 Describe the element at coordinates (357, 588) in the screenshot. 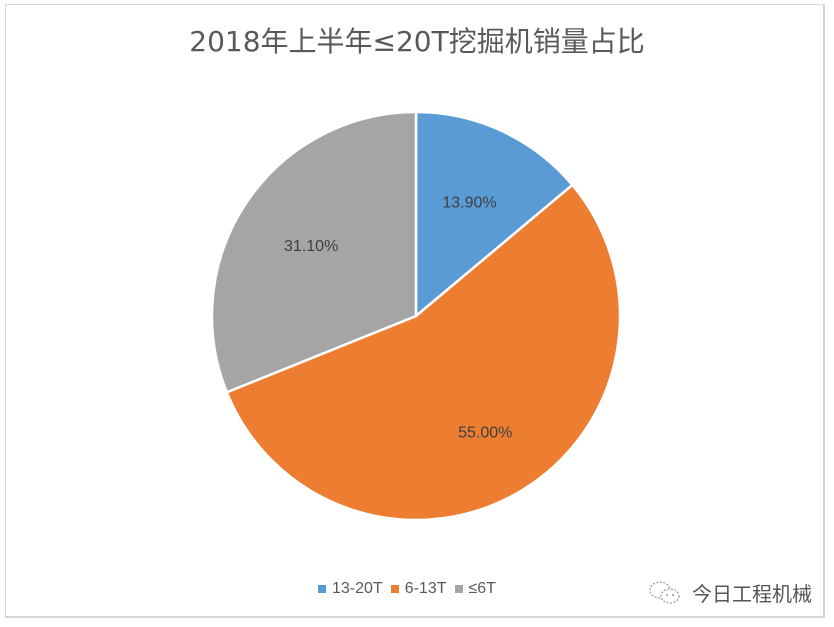

I see `legend-label: 13-20T` at that location.